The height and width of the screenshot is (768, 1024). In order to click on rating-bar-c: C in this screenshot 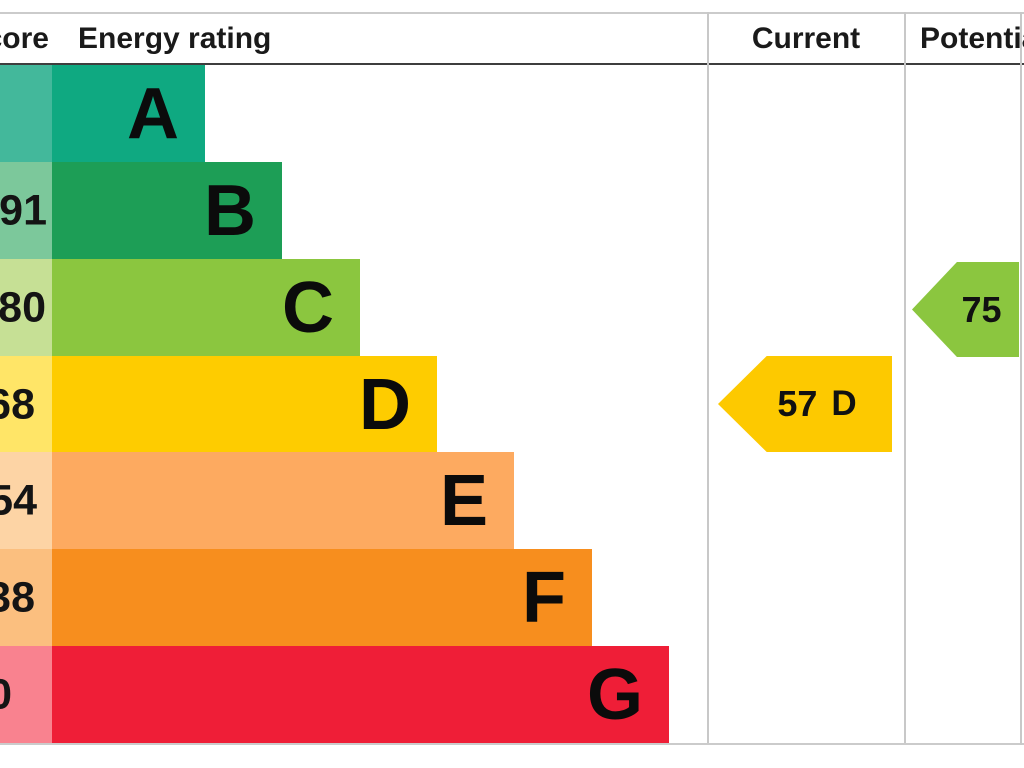, I will do `click(206, 307)`.